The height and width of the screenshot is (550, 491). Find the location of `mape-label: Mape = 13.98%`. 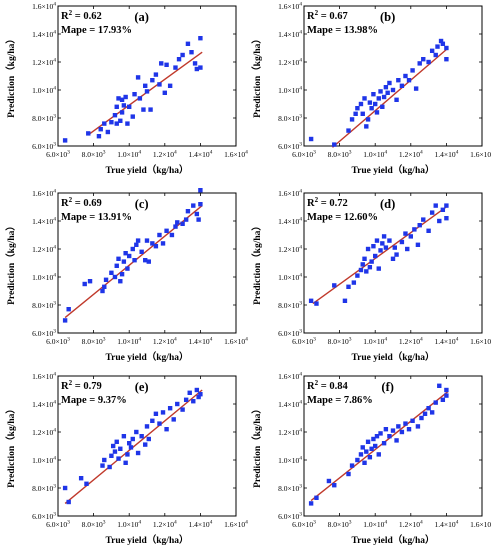

mape-label: Mape = 13.98% is located at coordinates (342, 30).